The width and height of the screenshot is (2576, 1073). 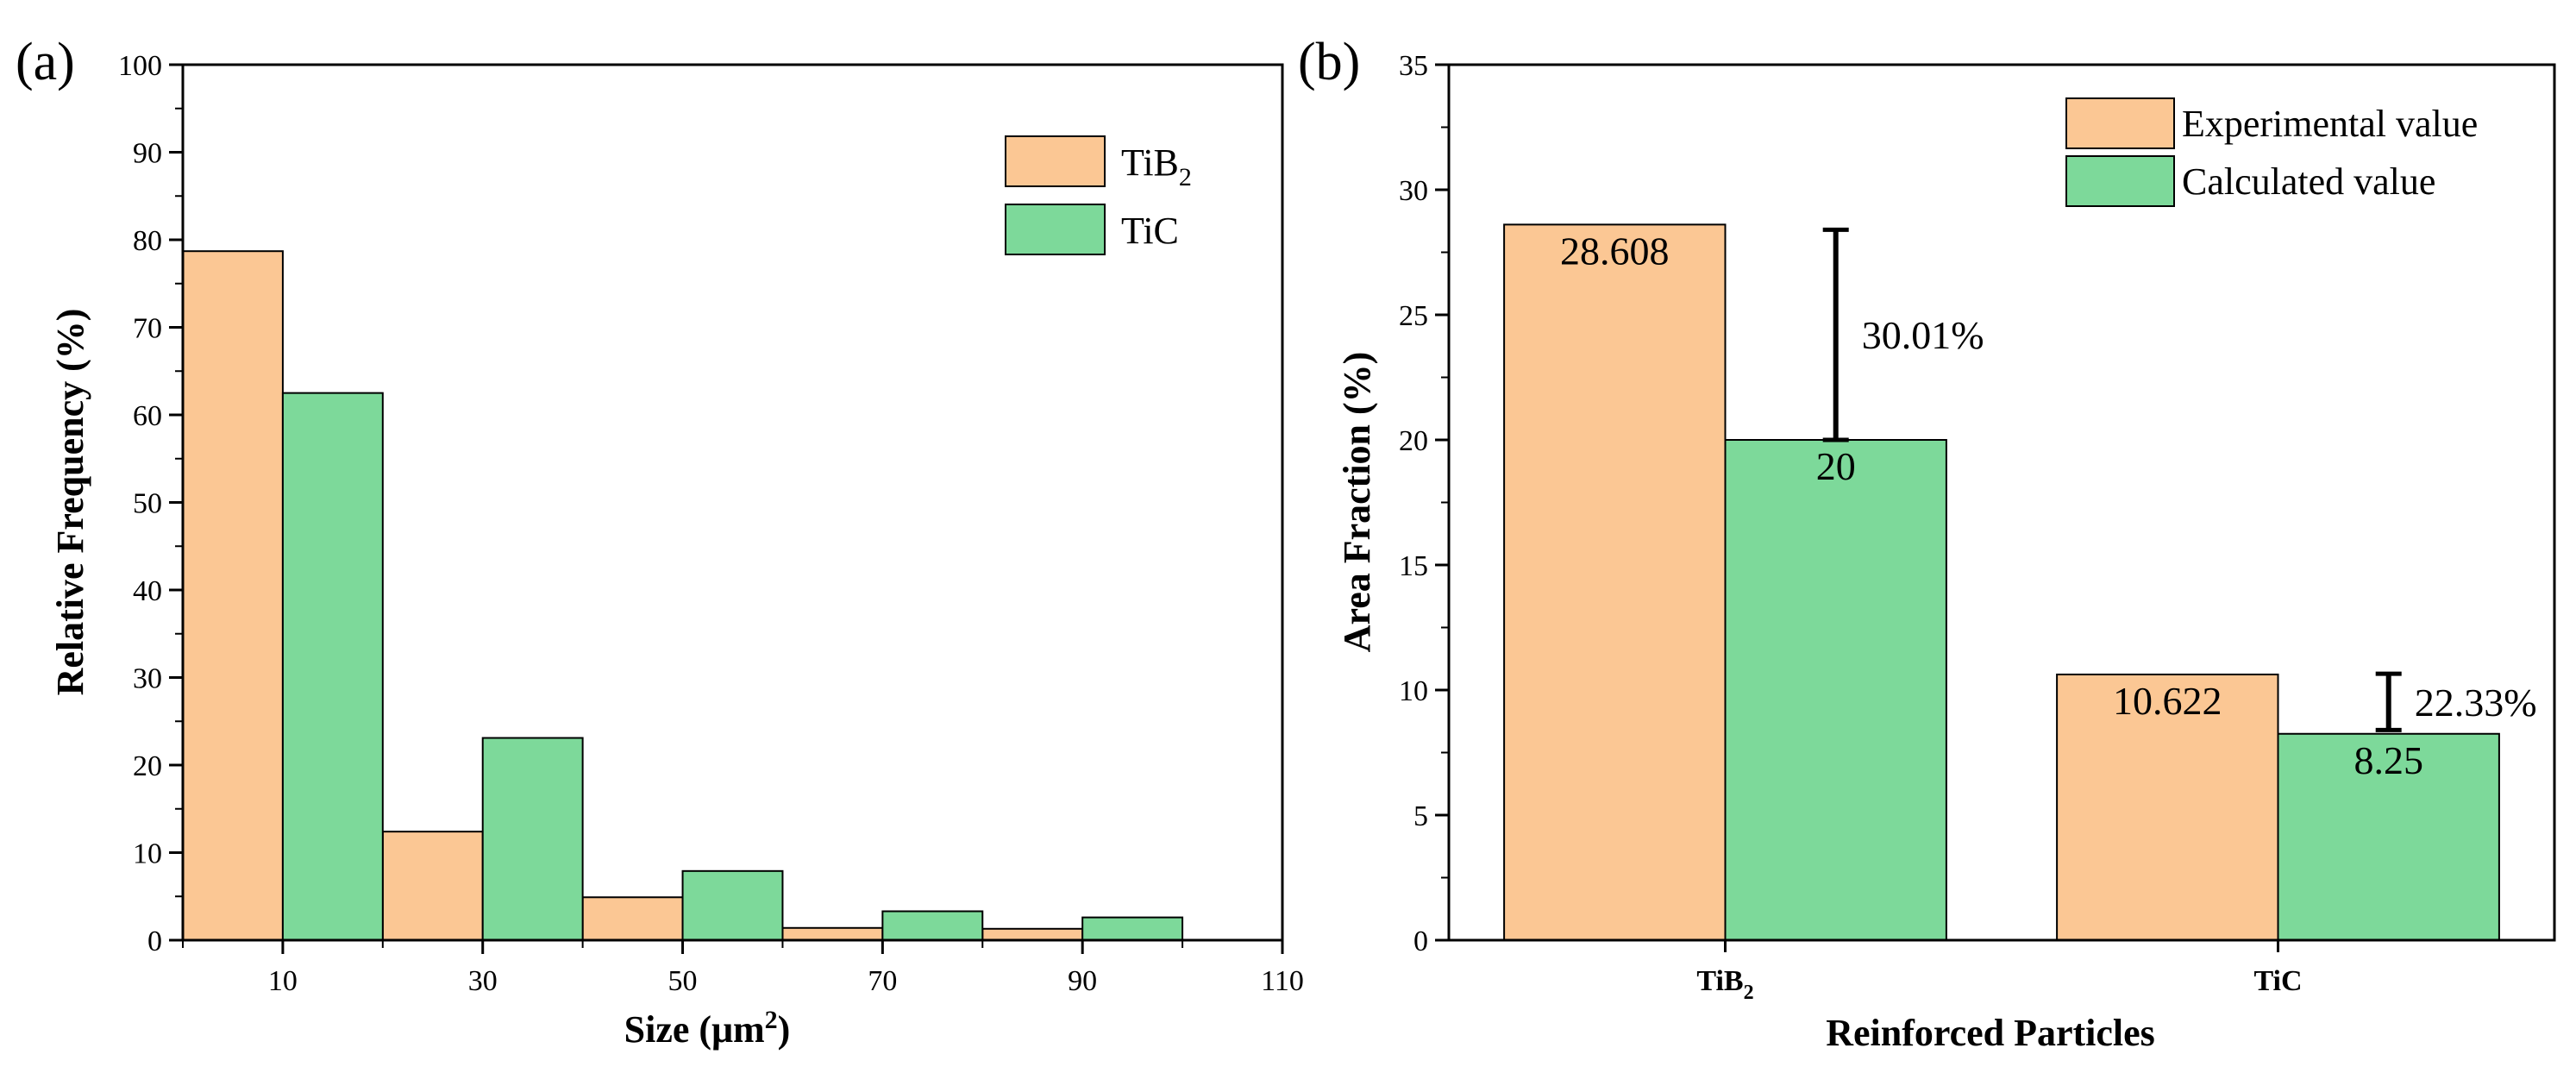 What do you see at coordinates (2271, 152) in the screenshot?
I see `panel-b-legend: Experimental value Calculated value` at bounding box center [2271, 152].